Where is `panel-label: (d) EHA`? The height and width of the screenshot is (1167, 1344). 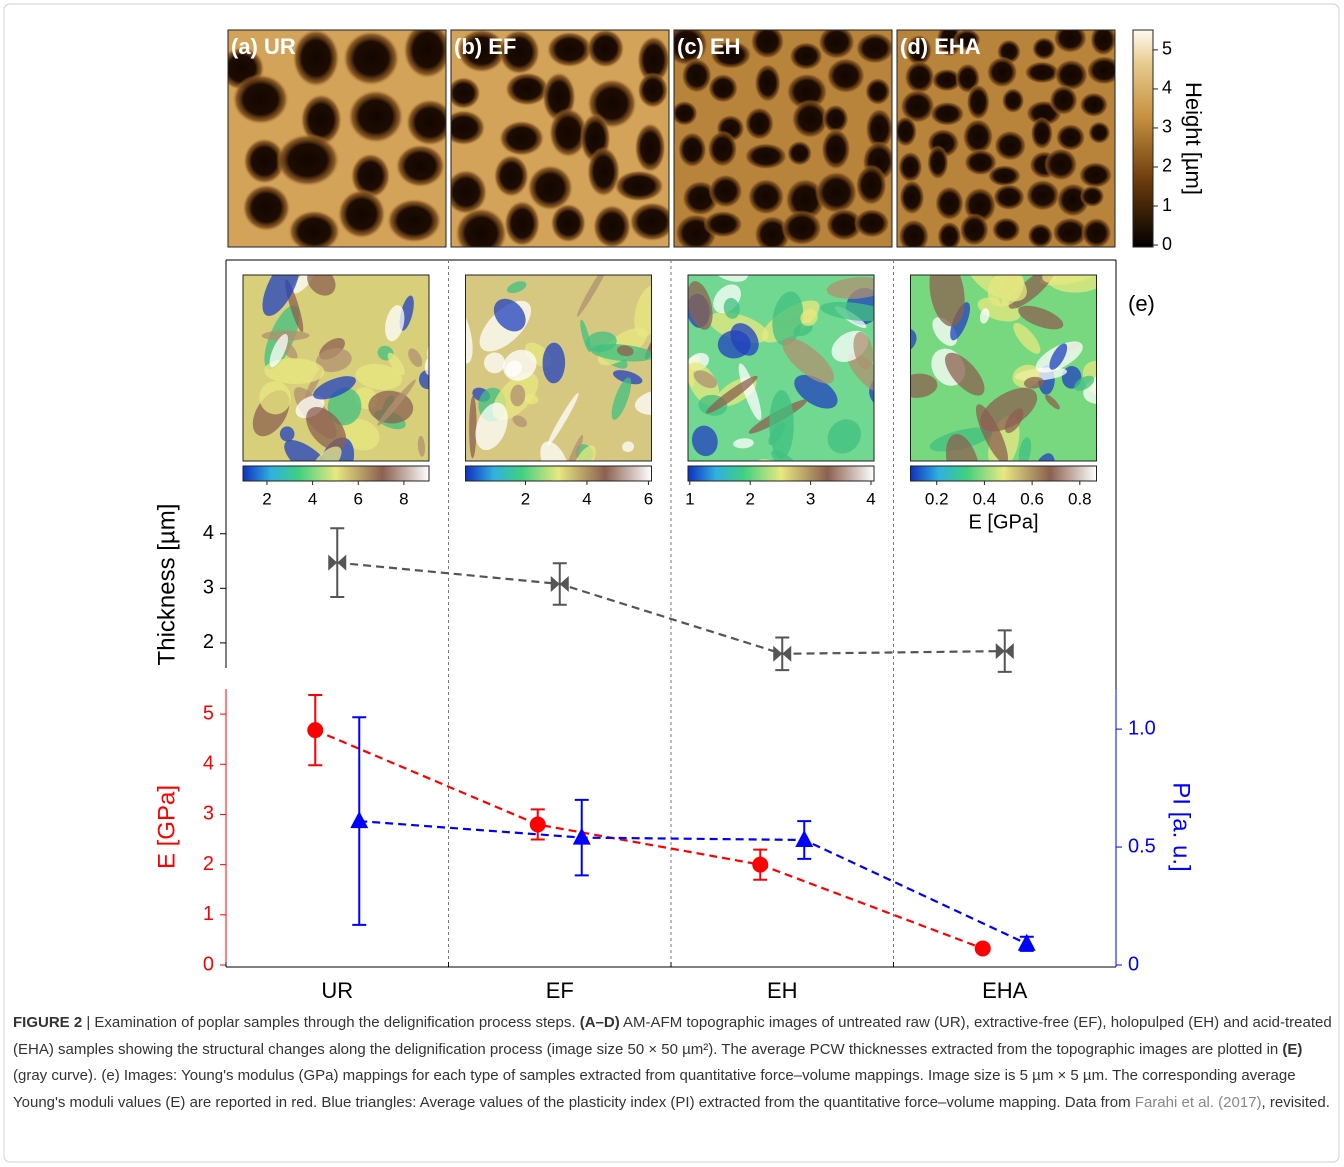 panel-label: (d) EHA is located at coordinates (940, 46).